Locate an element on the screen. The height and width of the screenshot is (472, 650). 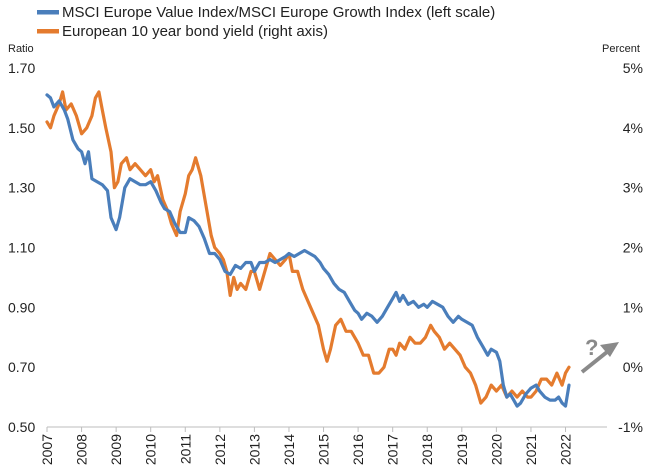
x-tick-label: 2009 is located at coordinates (116, 449).